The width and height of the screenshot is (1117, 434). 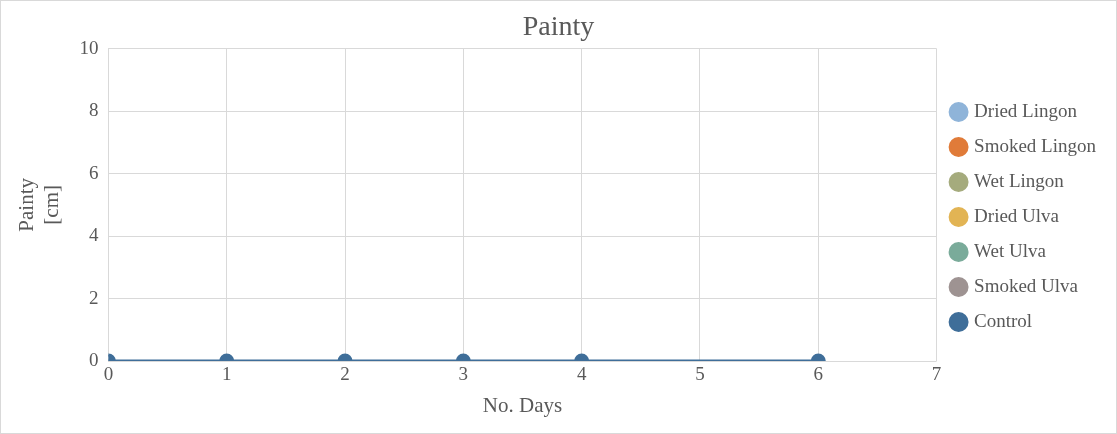 What do you see at coordinates (93, 359) in the screenshot?
I see `y-tick-label: 0` at bounding box center [93, 359].